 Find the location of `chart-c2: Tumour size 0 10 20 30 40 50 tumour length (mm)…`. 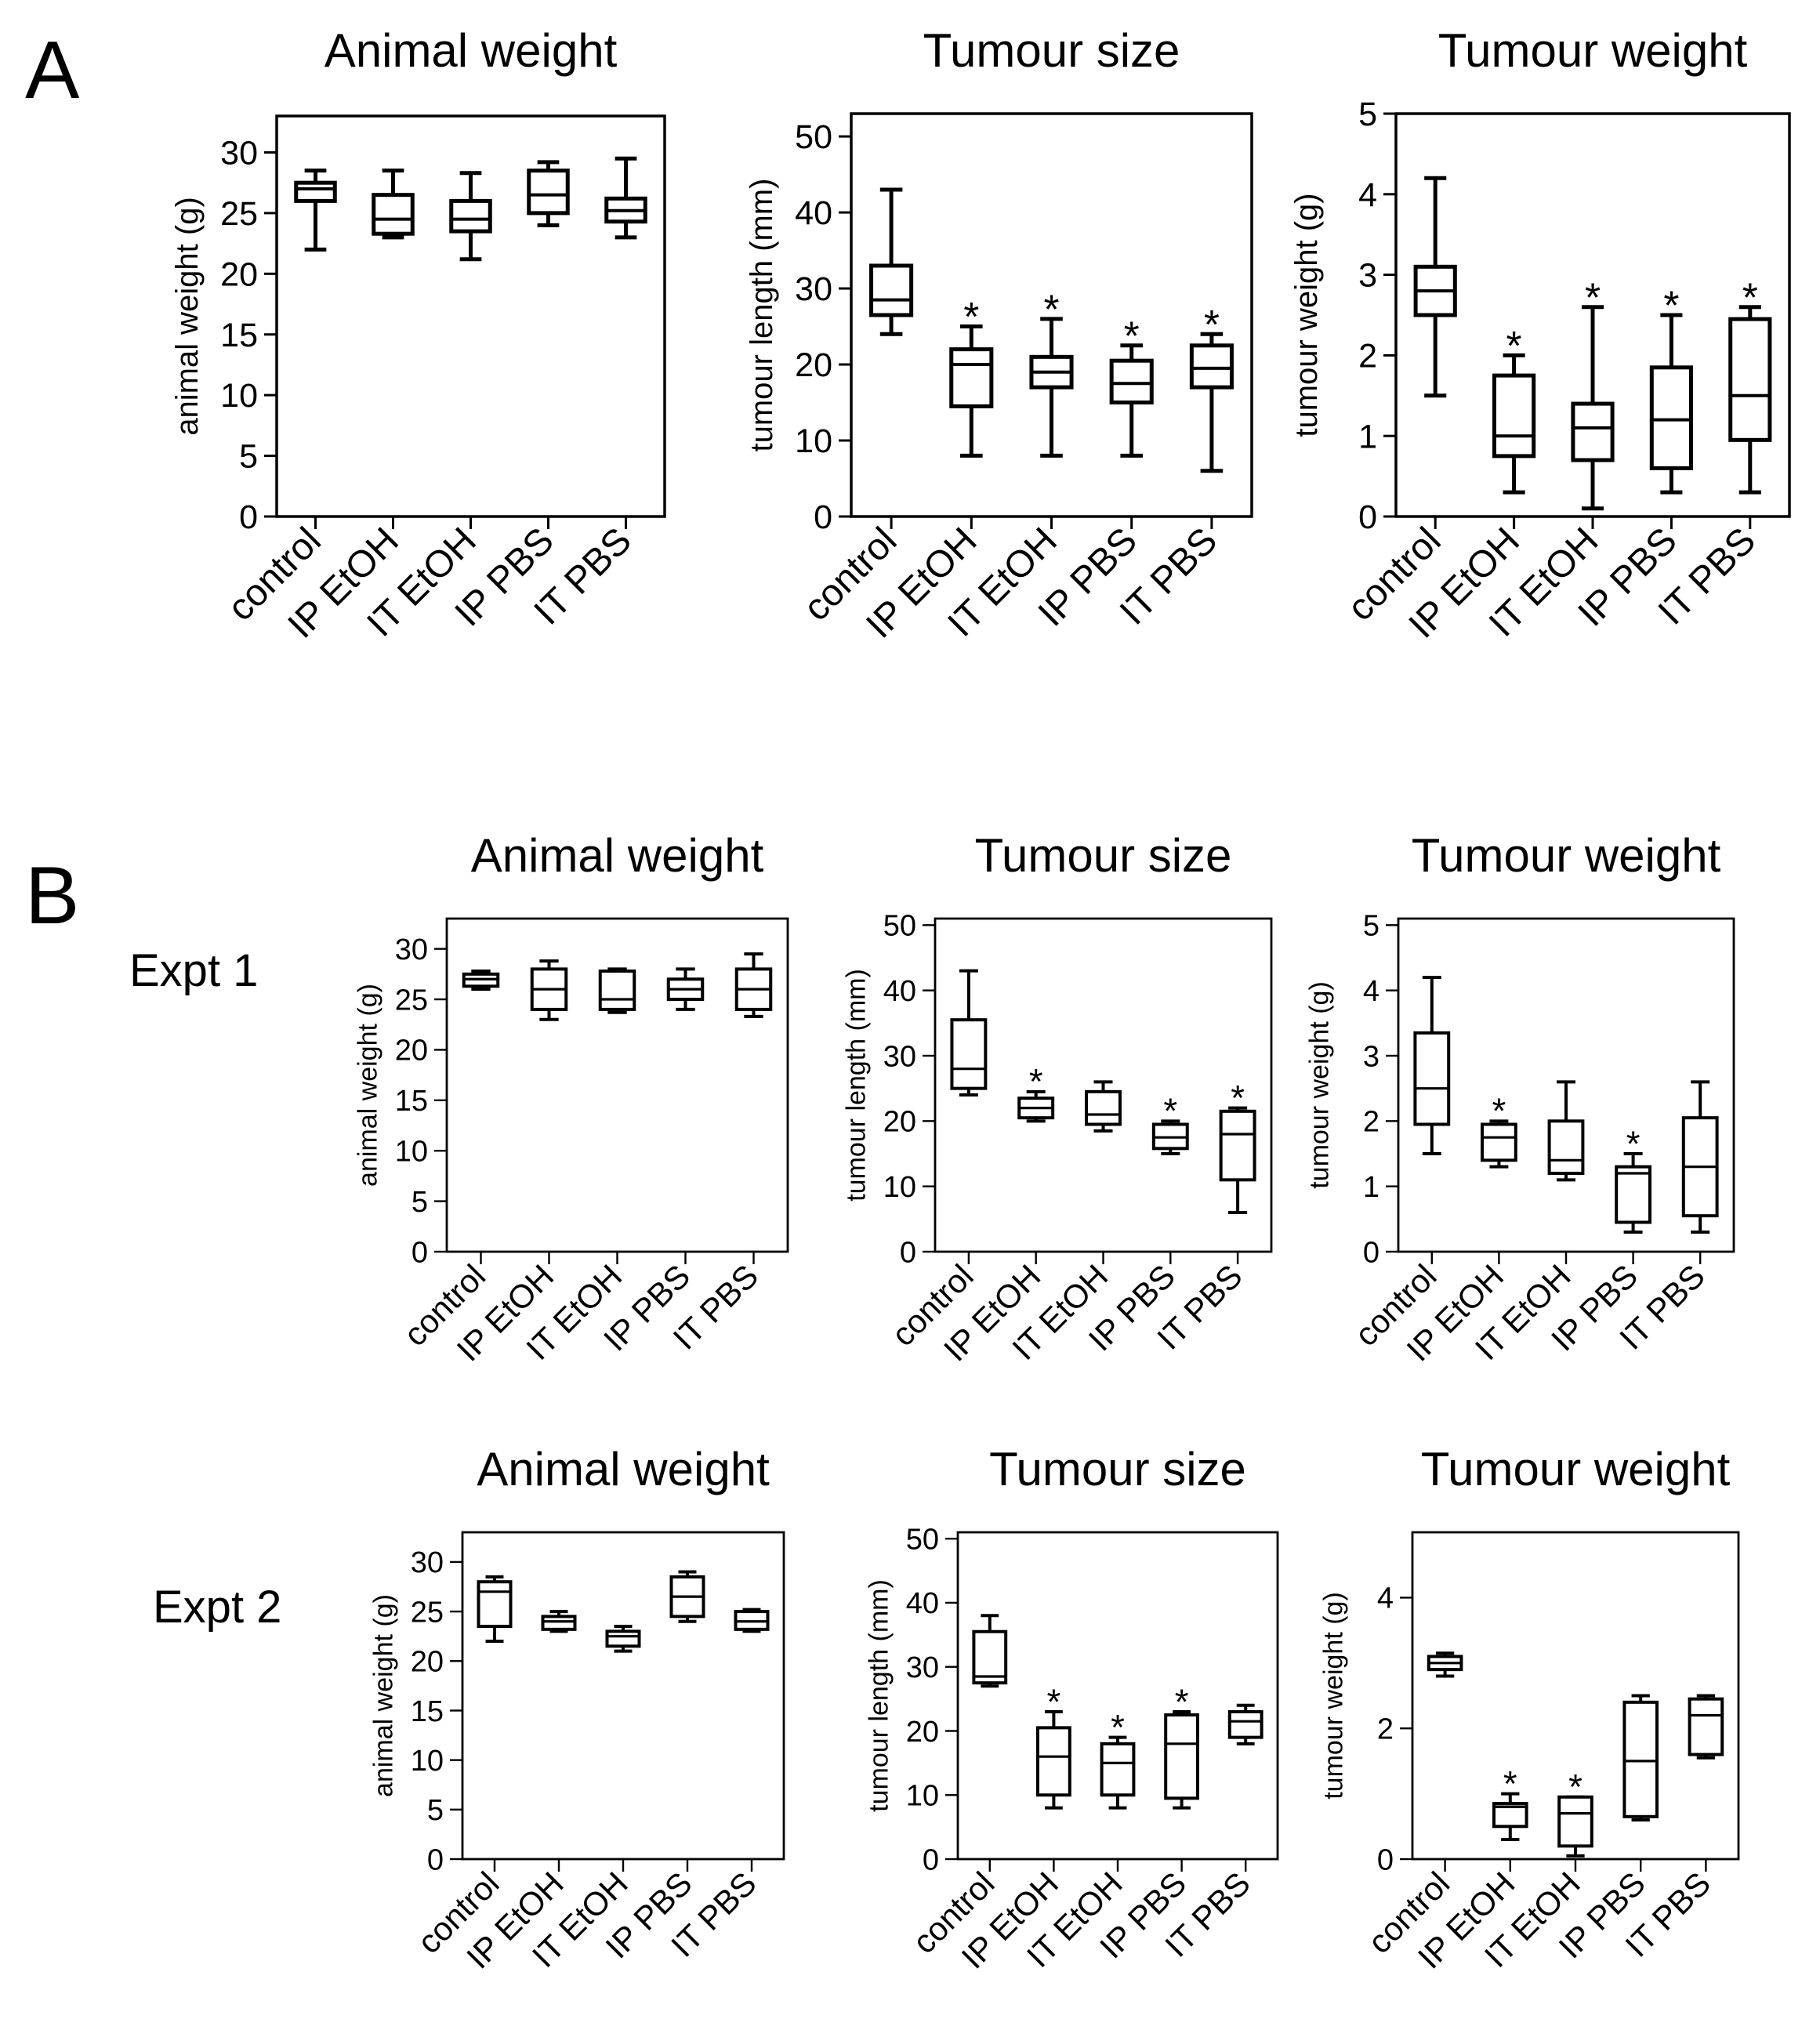

chart-c2: Tumour size 0 10 20 30 40 50 tumour length (mm)… is located at coordinates (1072, 1709).